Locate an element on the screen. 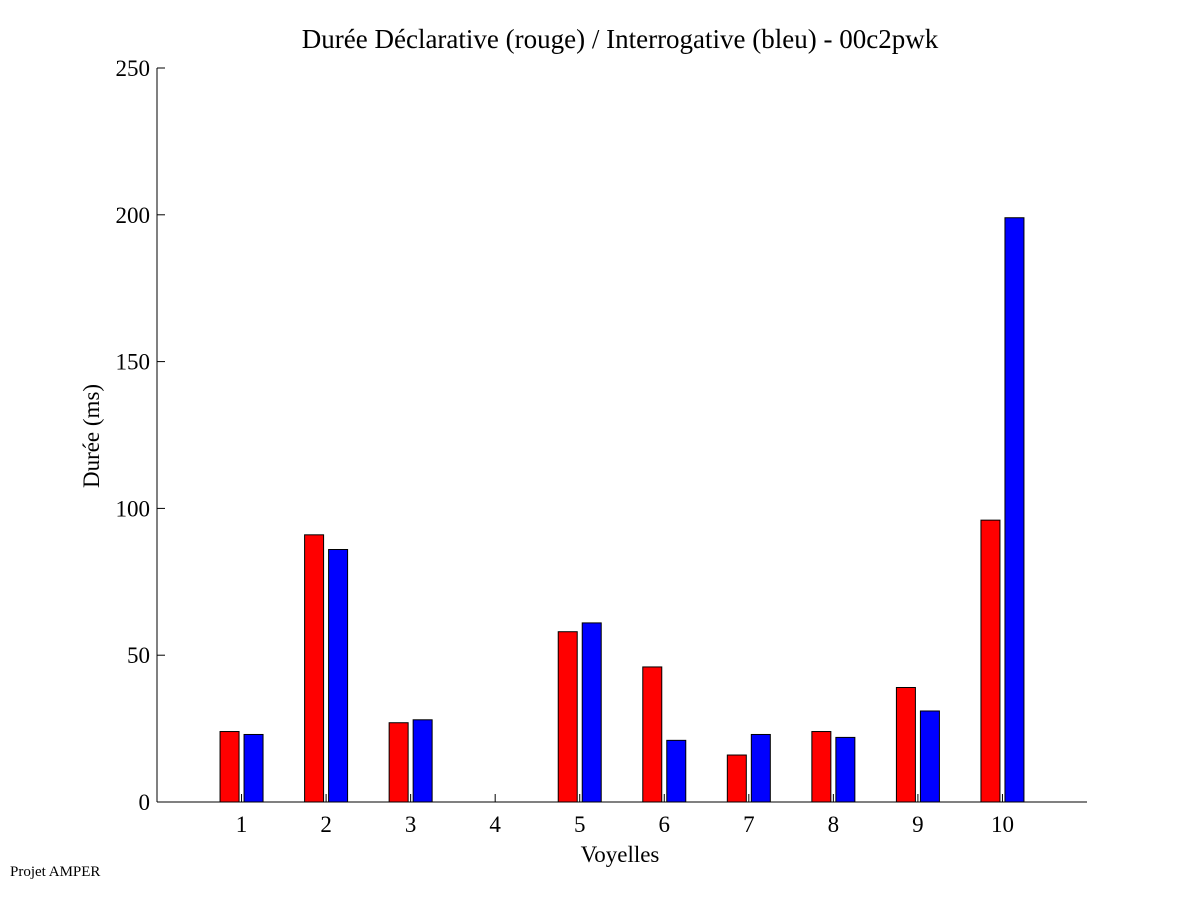 This screenshot has height=901, width=1201. x-tick-label: 9 is located at coordinates (918, 824).